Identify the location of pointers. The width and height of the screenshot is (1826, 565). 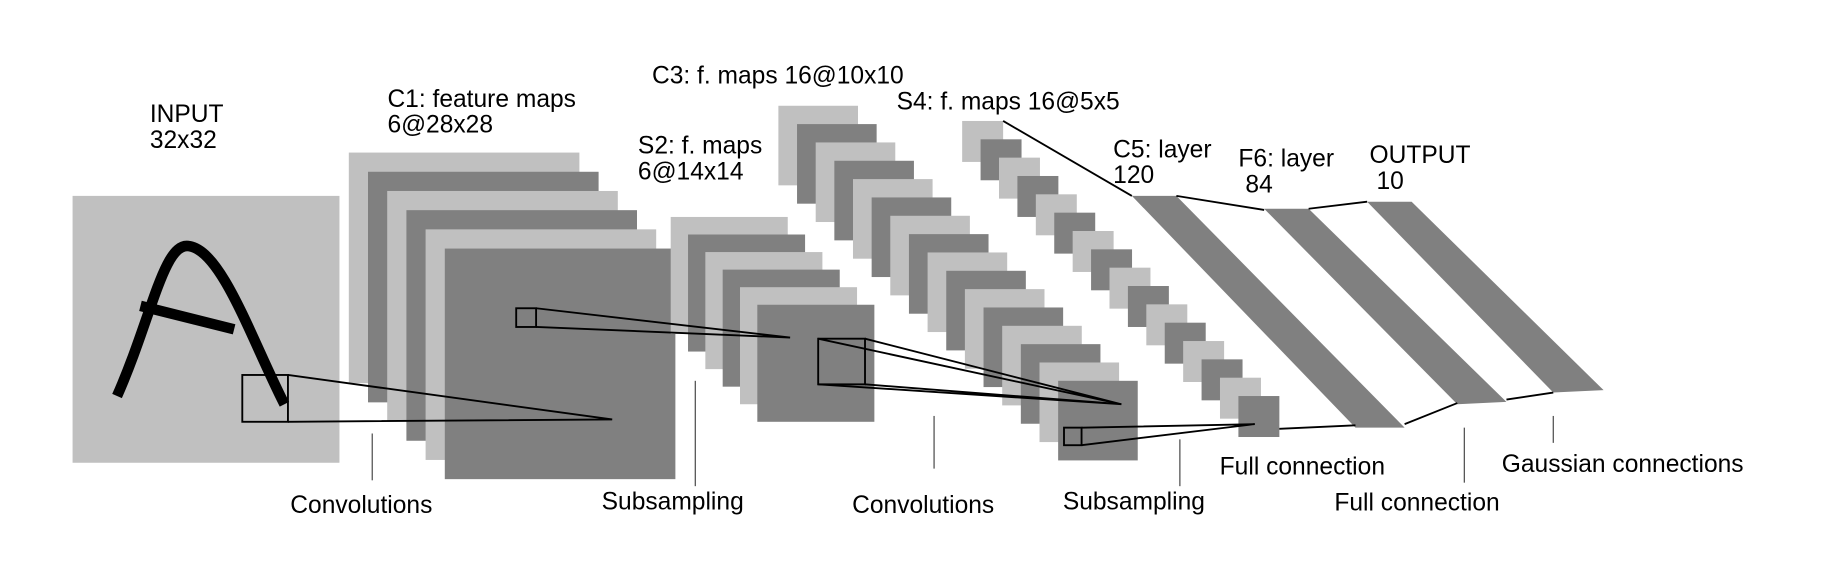
(962, 433).